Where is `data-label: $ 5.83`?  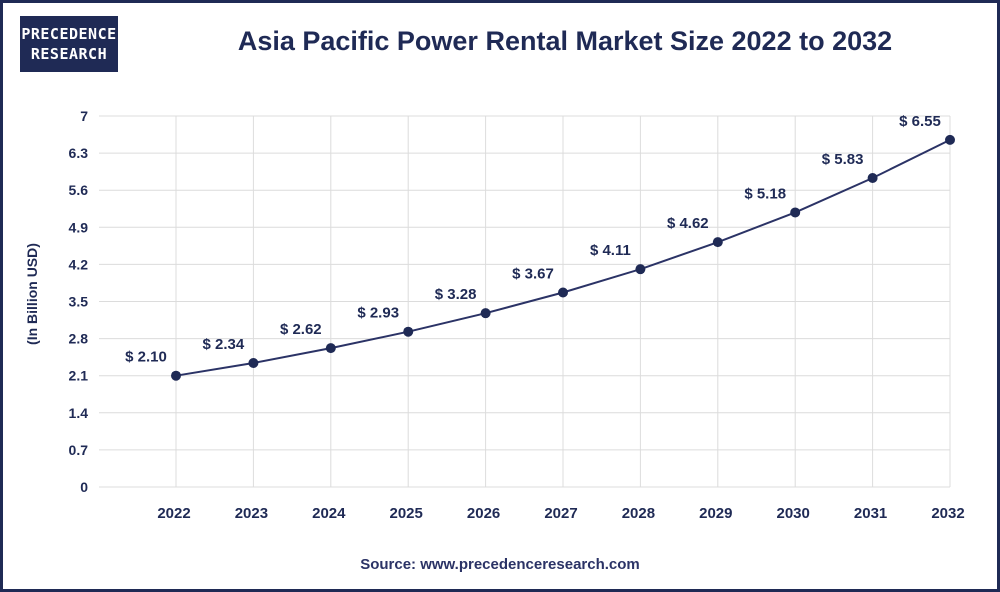 data-label: $ 5.83 is located at coordinates (843, 159).